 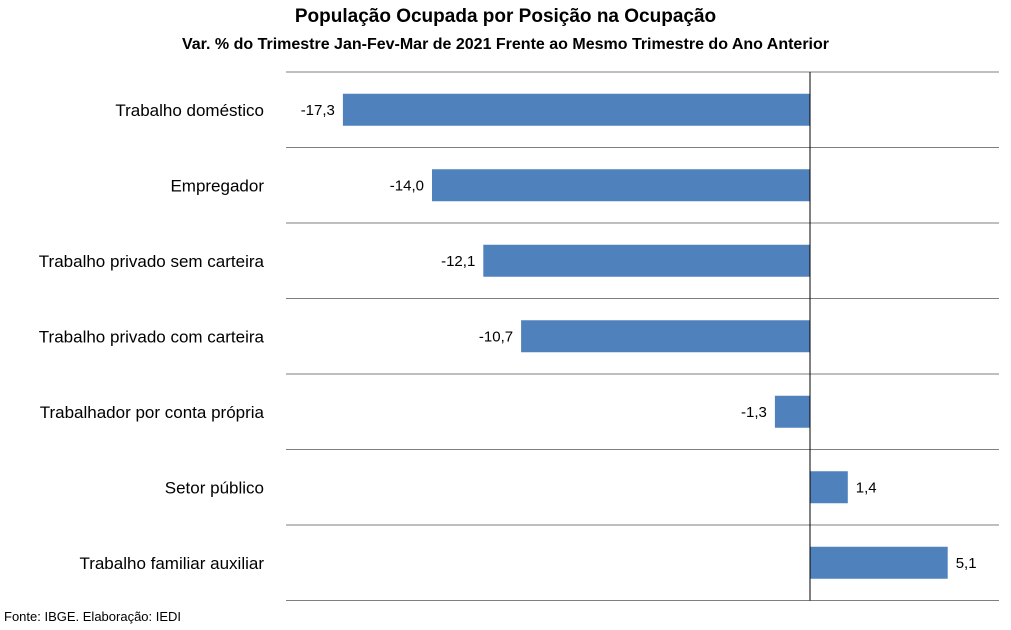 I want to click on category-label: Trabalho familiar auxiliar, so click(x=171, y=563).